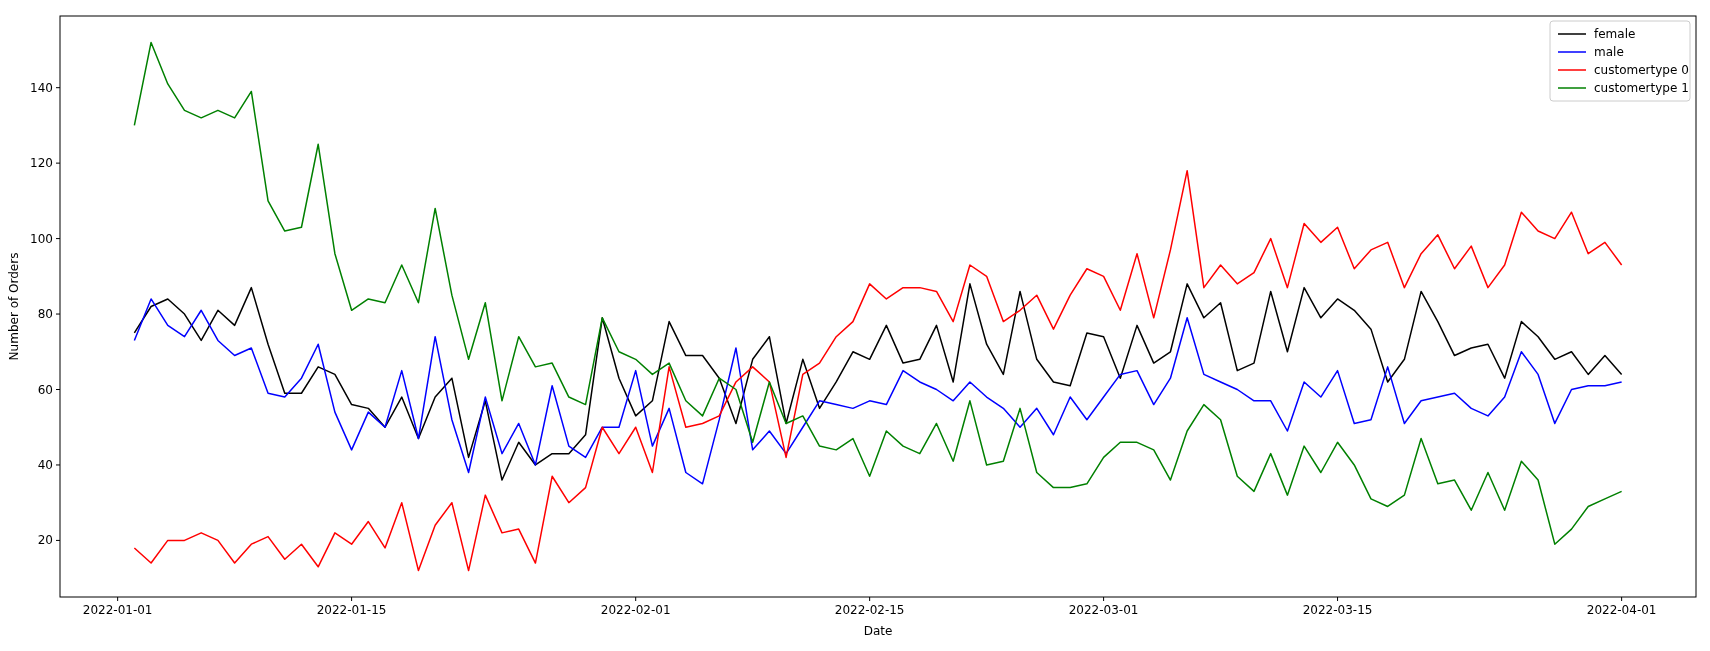  What do you see at coordinates (41, 87) in the screenshot?
I see `y-tick-label: 140` at bounding box center [41, 87].